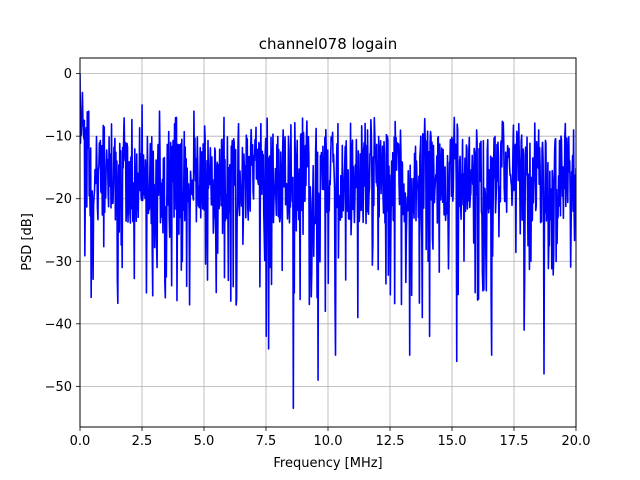  I want to click on x-tick-label: 10.0, so click(328, 441).